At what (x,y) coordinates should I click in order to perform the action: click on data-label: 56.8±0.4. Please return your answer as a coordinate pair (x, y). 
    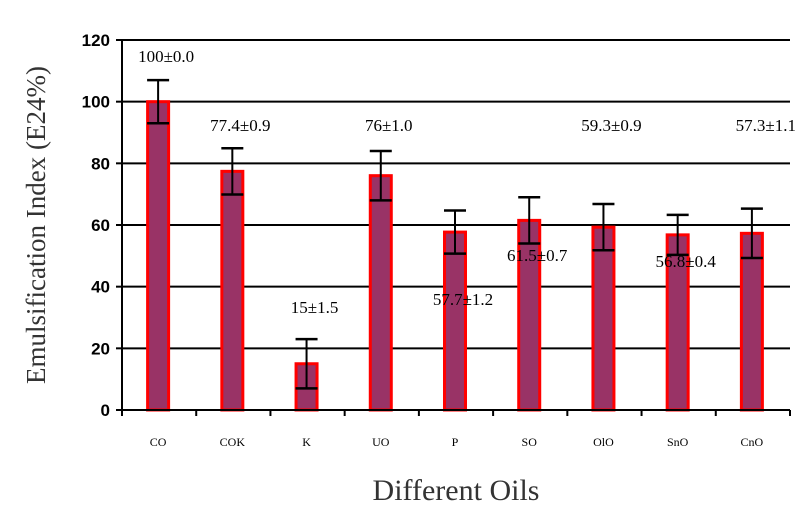
    Looking at the image, I should click on (685, 261).